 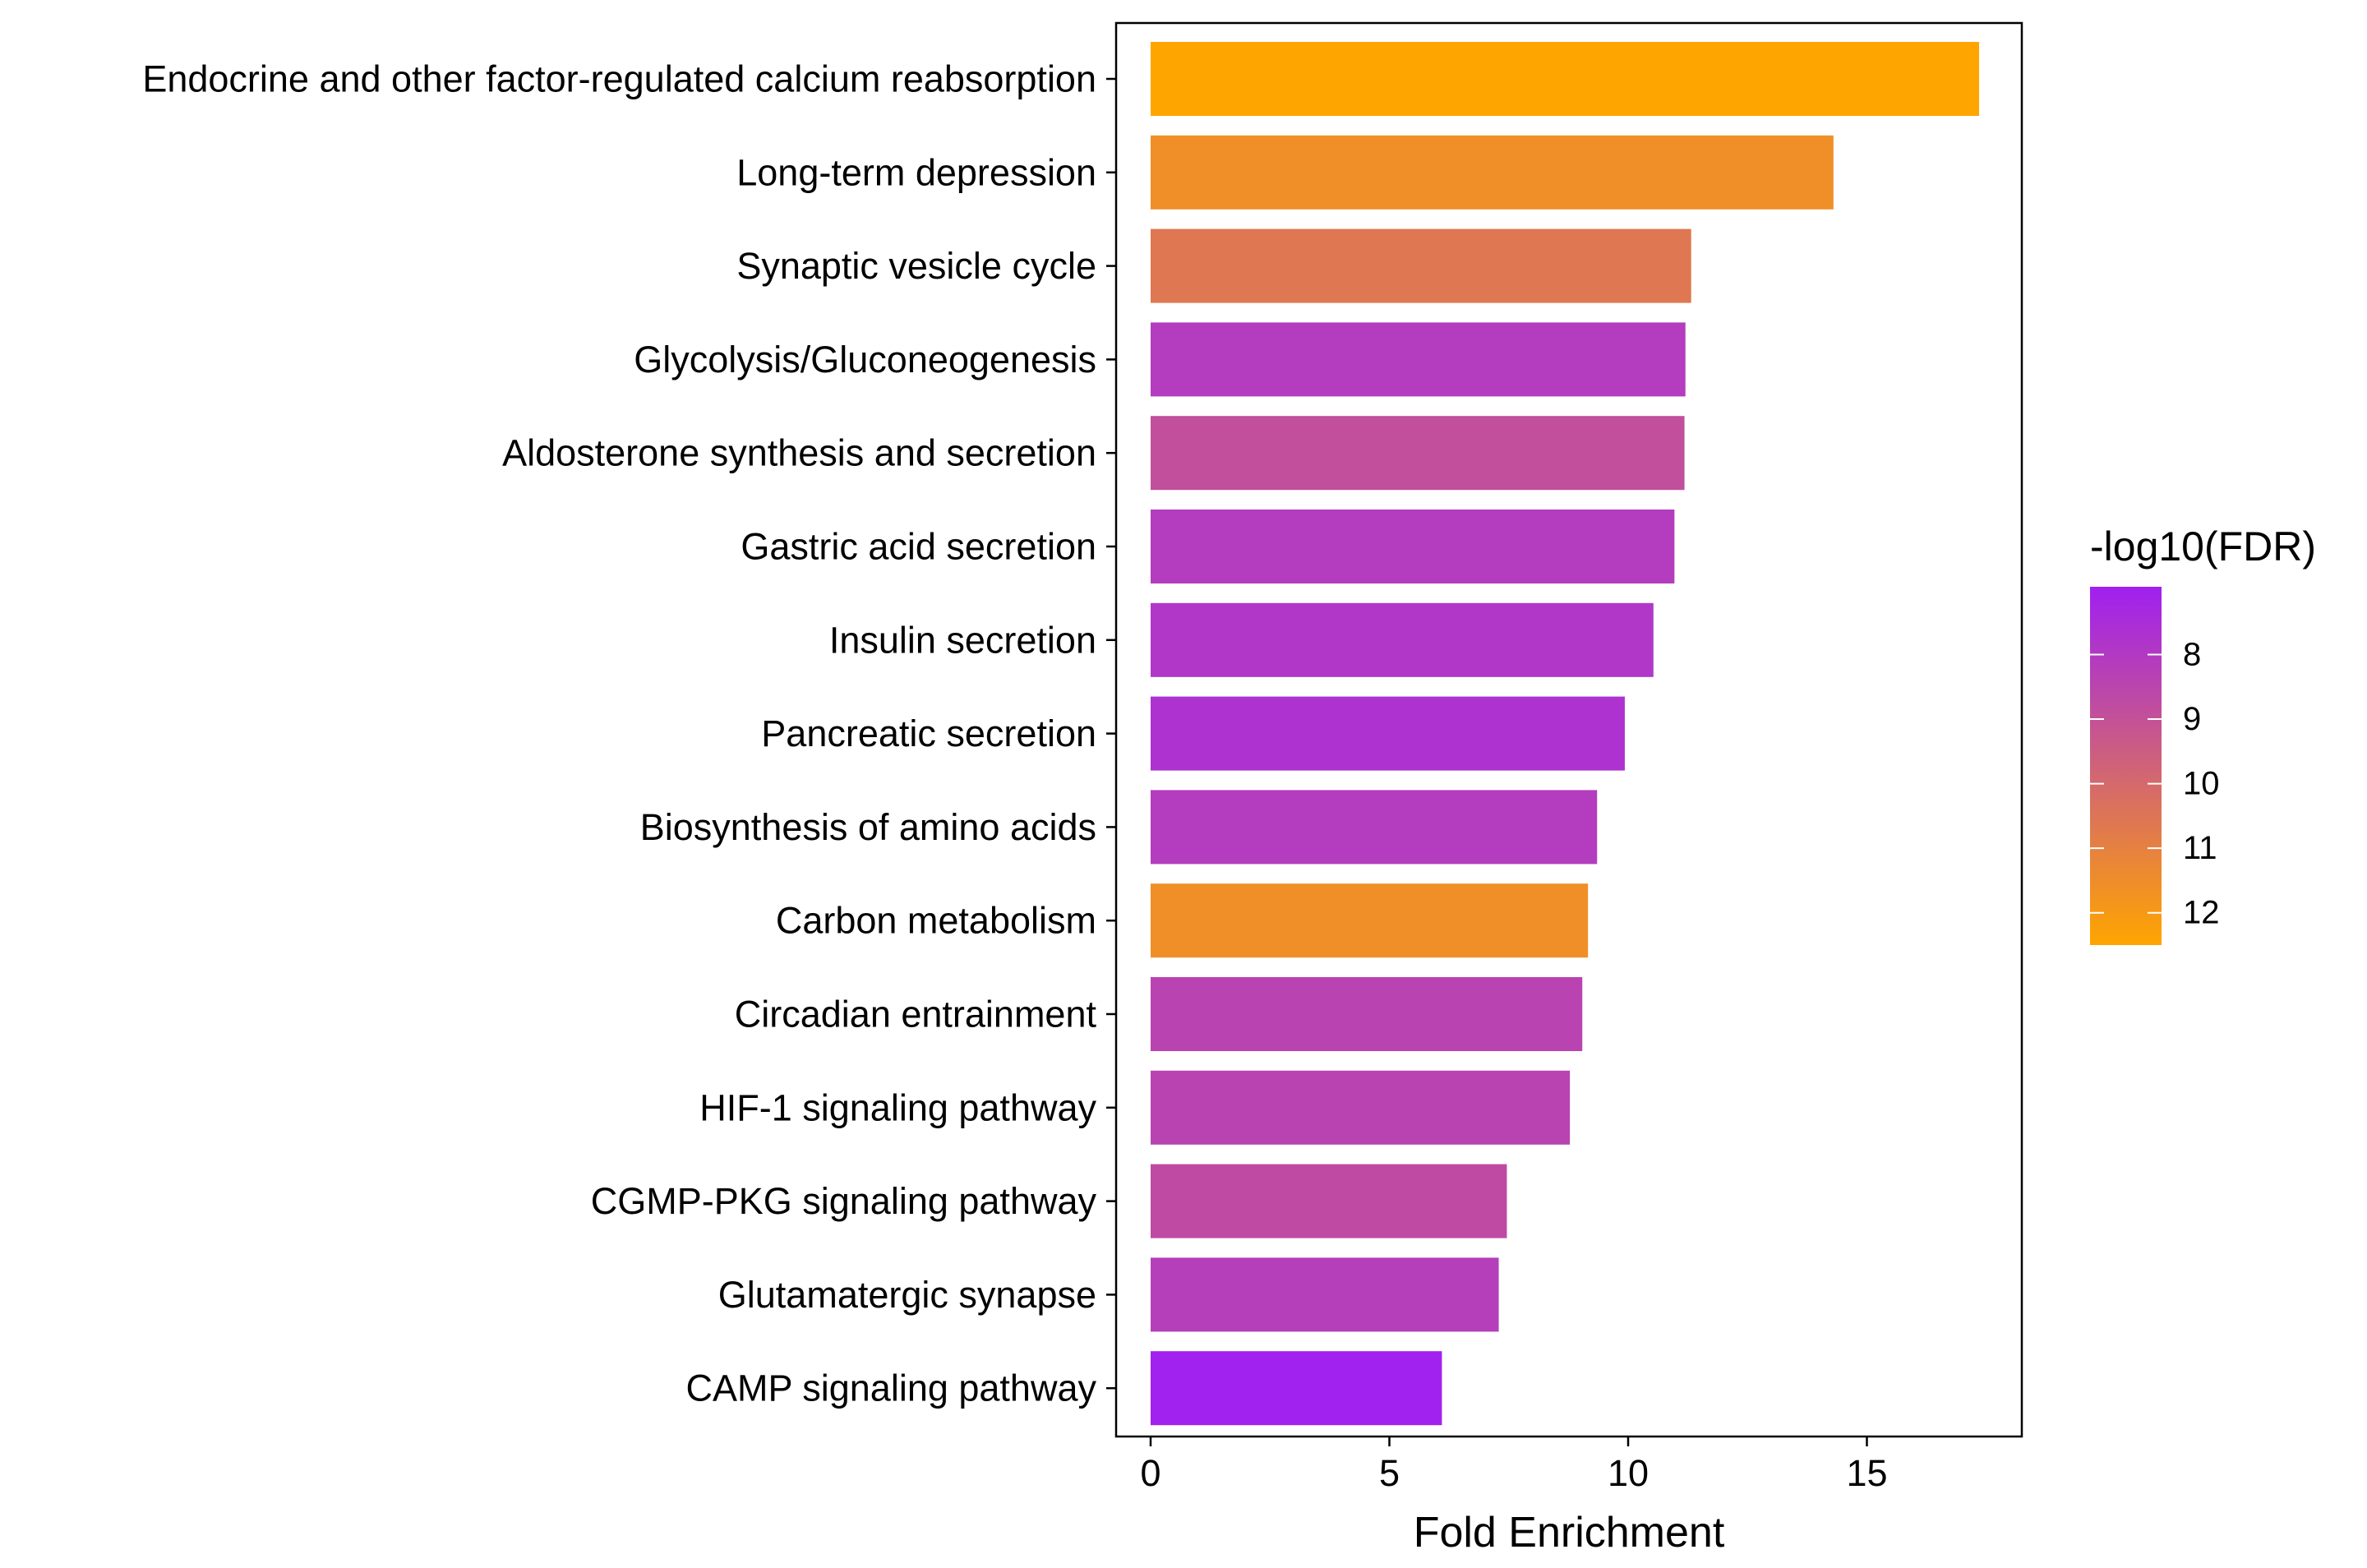 What do you see at coordinates (799, 453) in the screenshot?
I see `y-tick-label: Aldosterone synthesis and secretion` at bounding box center [799, 453].